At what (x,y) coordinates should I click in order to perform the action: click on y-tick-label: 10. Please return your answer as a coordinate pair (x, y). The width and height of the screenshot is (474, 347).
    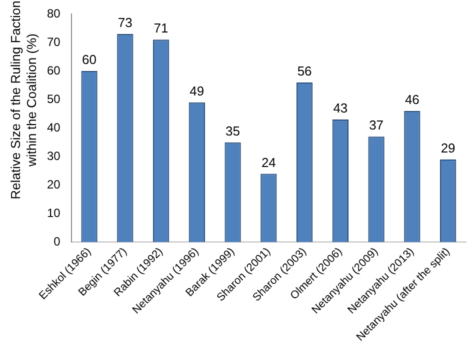
    Looking at the image, I should click on (53, 213).